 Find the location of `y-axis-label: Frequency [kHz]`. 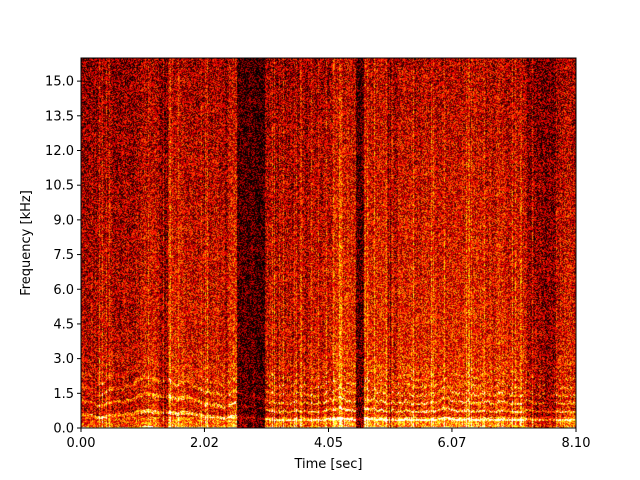

y-axis-label: Frequency [kHz] is located at coordinates (26, 243).